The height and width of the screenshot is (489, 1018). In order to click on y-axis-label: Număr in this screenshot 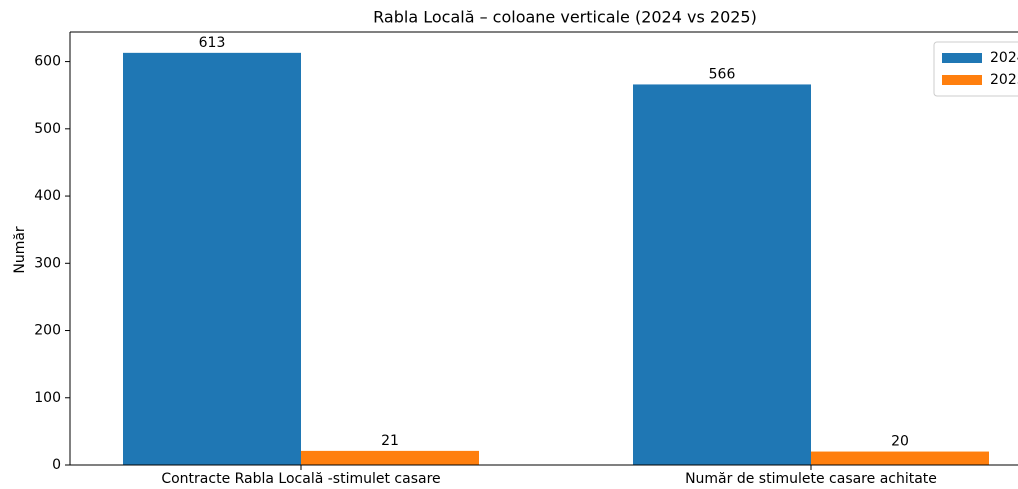, I will do `click(20, 250)`.